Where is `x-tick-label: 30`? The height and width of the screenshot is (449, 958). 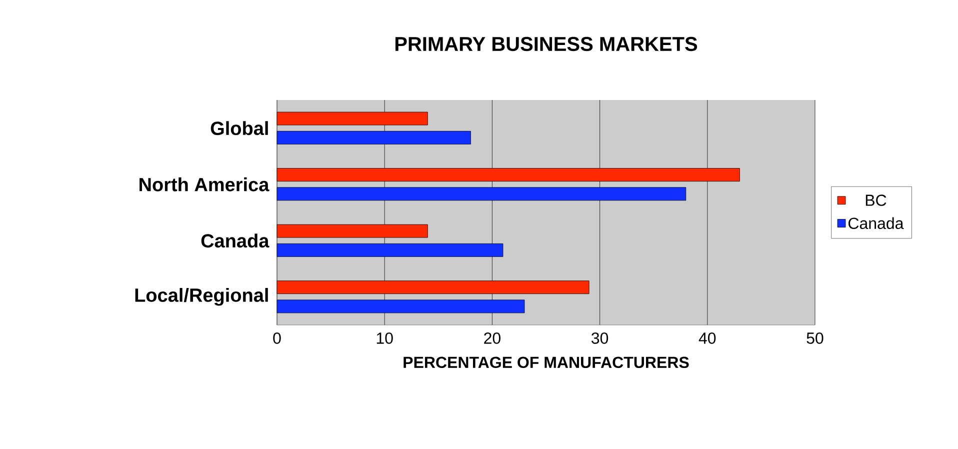 x-tick-label: 30 is located at coordinates (600, 338).